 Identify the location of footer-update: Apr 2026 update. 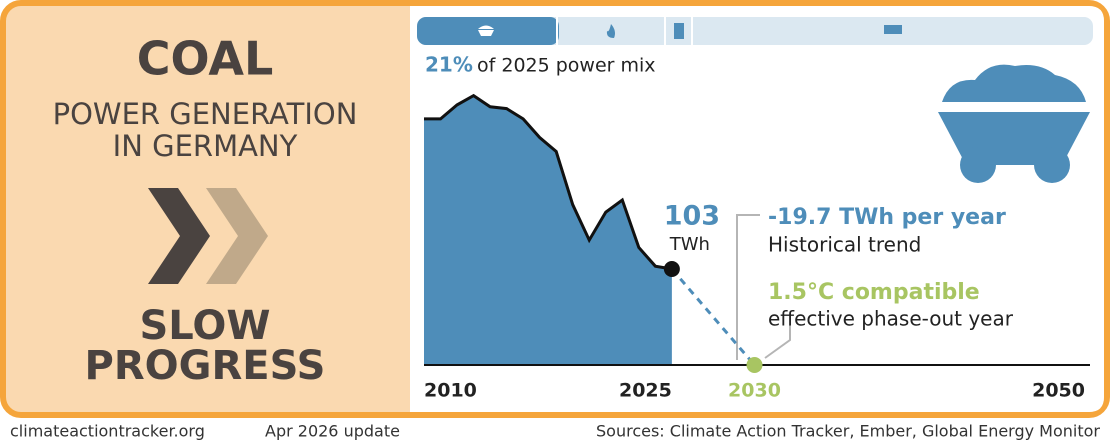
(332, 431).